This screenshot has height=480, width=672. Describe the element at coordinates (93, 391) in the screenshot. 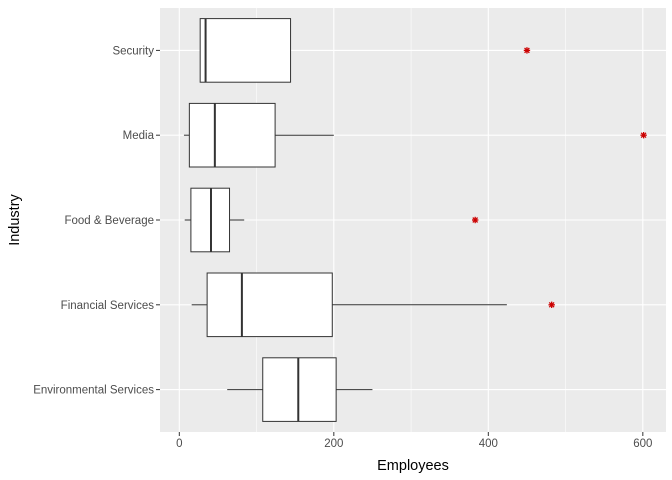

I see `y-tick-label: Environmental Services` at that location.